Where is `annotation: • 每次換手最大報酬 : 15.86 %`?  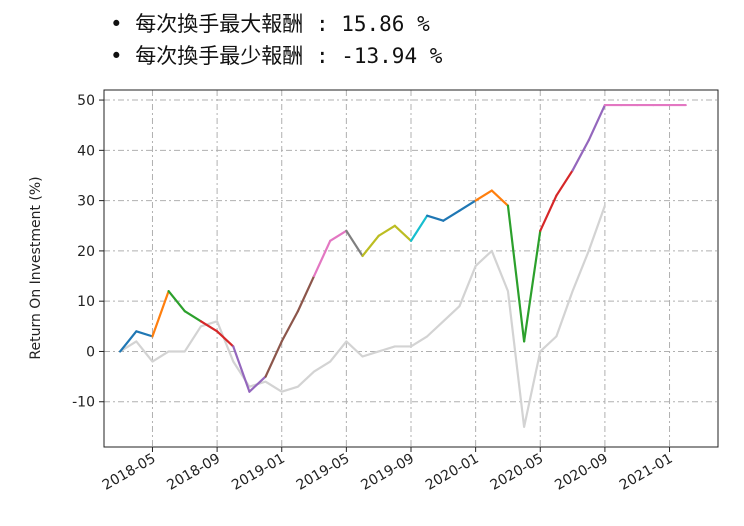
annotation: • 每次換手最大報酬 : 15.86 % is located at coordinates (270, 24).